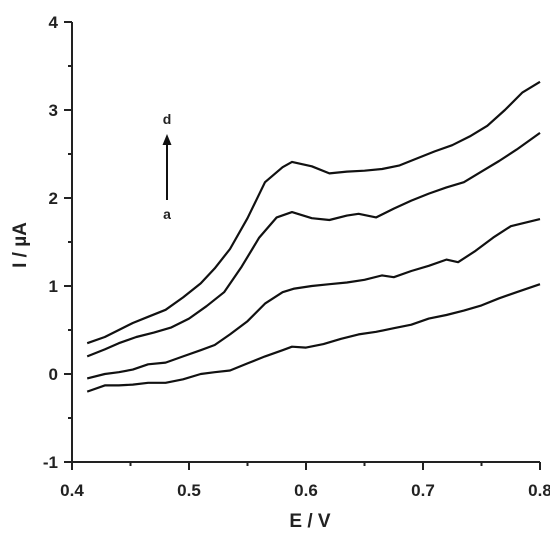  What do you see at coordinates (167, 119) in the screenshot?
I see `annotation-label-d: d` at bounding box center [167, 119].